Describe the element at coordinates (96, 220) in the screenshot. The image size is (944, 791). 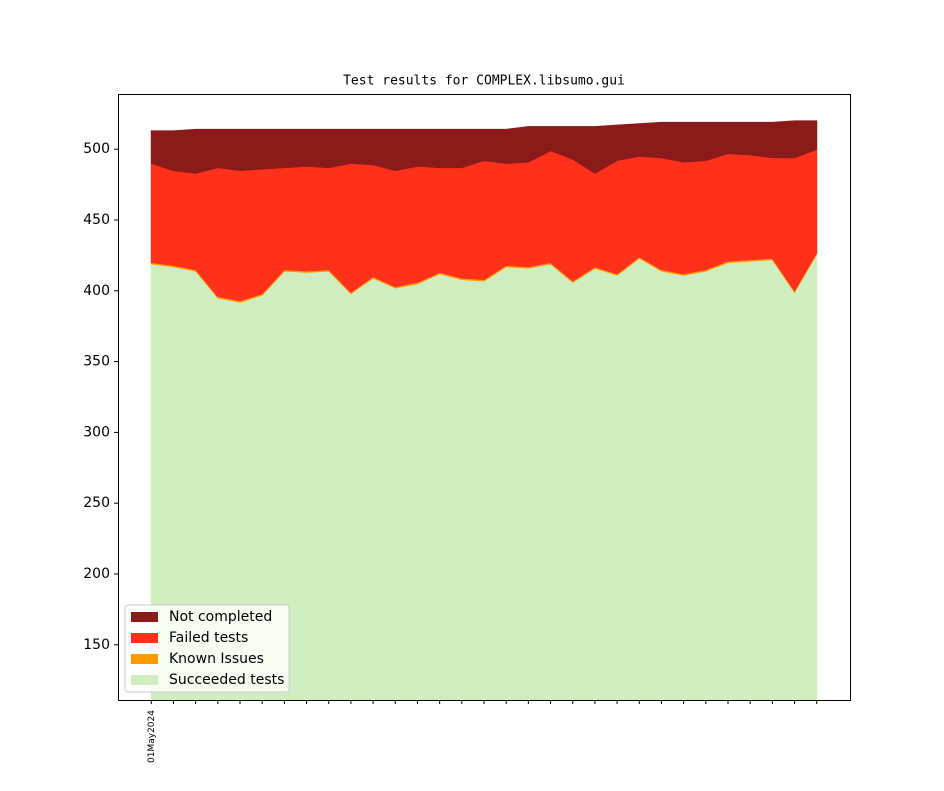
I see `y-tick-label: 450` at that location.